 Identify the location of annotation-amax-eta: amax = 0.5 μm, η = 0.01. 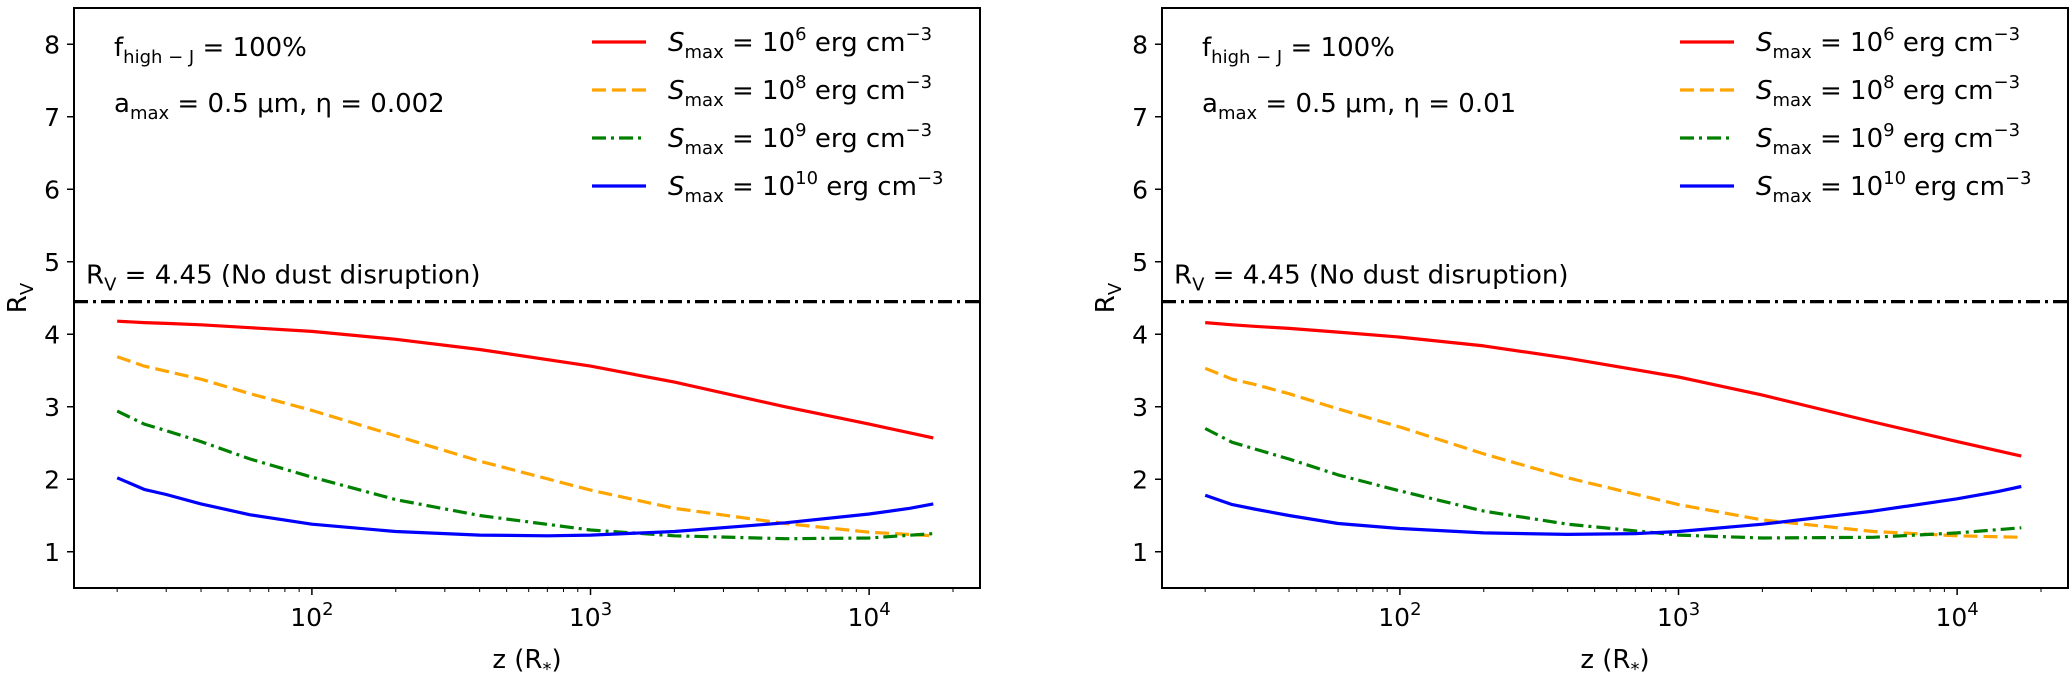
(1359, 106).